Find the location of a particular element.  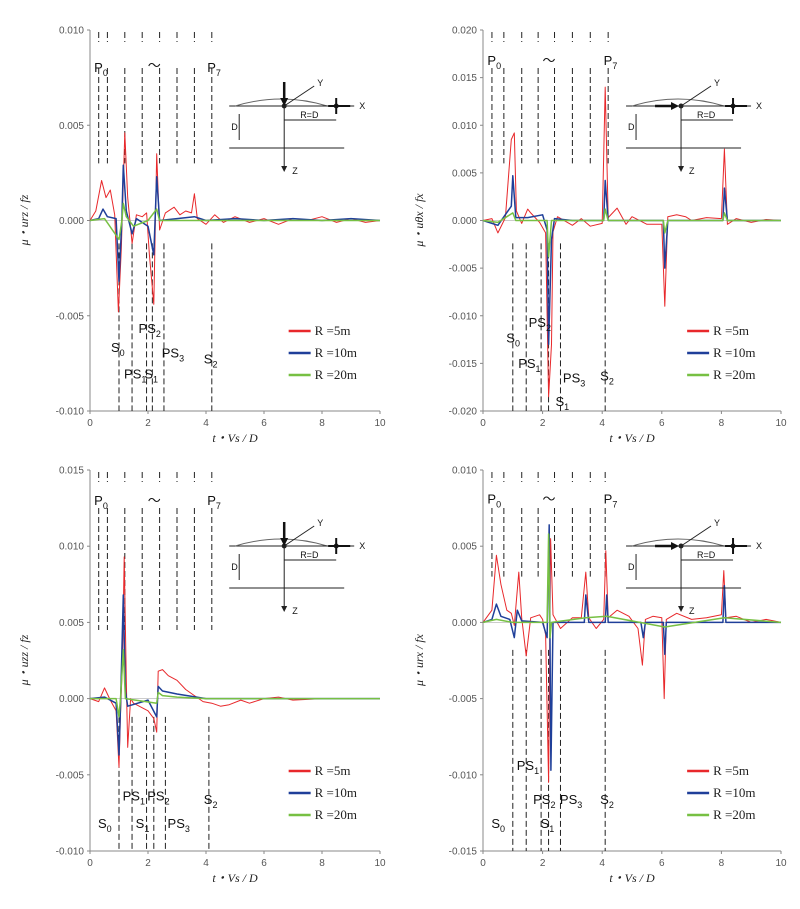

x-tick-label: 0 is located at coordinates (90, 423).